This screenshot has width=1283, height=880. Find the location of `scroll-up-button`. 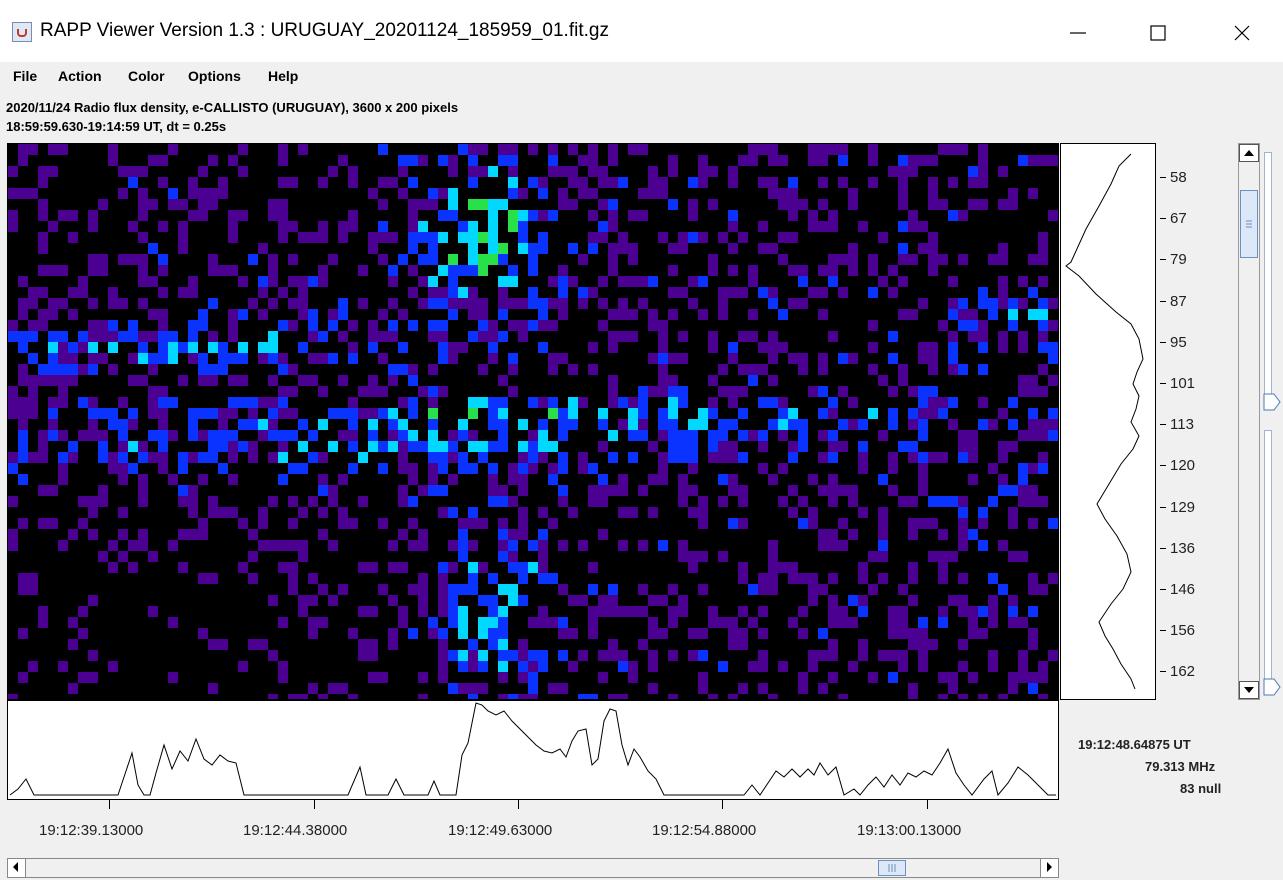

scroll-up-button is located at coordinates (1249, 153).